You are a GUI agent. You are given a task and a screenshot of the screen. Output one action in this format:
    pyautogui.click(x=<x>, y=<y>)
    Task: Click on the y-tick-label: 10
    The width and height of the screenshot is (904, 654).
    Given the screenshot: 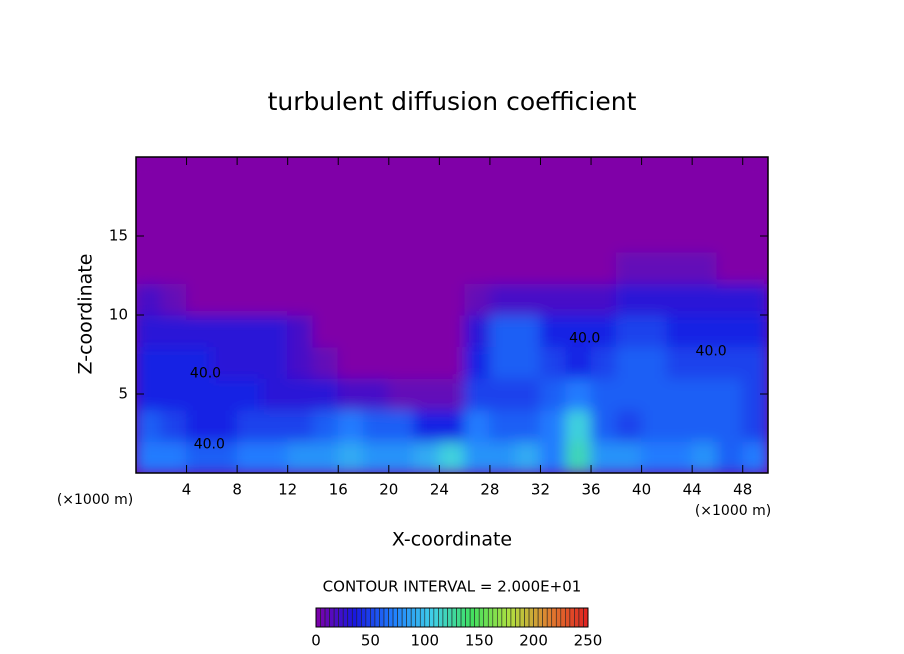 What is the action you would take?
    pyautogui.click(x=118, y=315)
    